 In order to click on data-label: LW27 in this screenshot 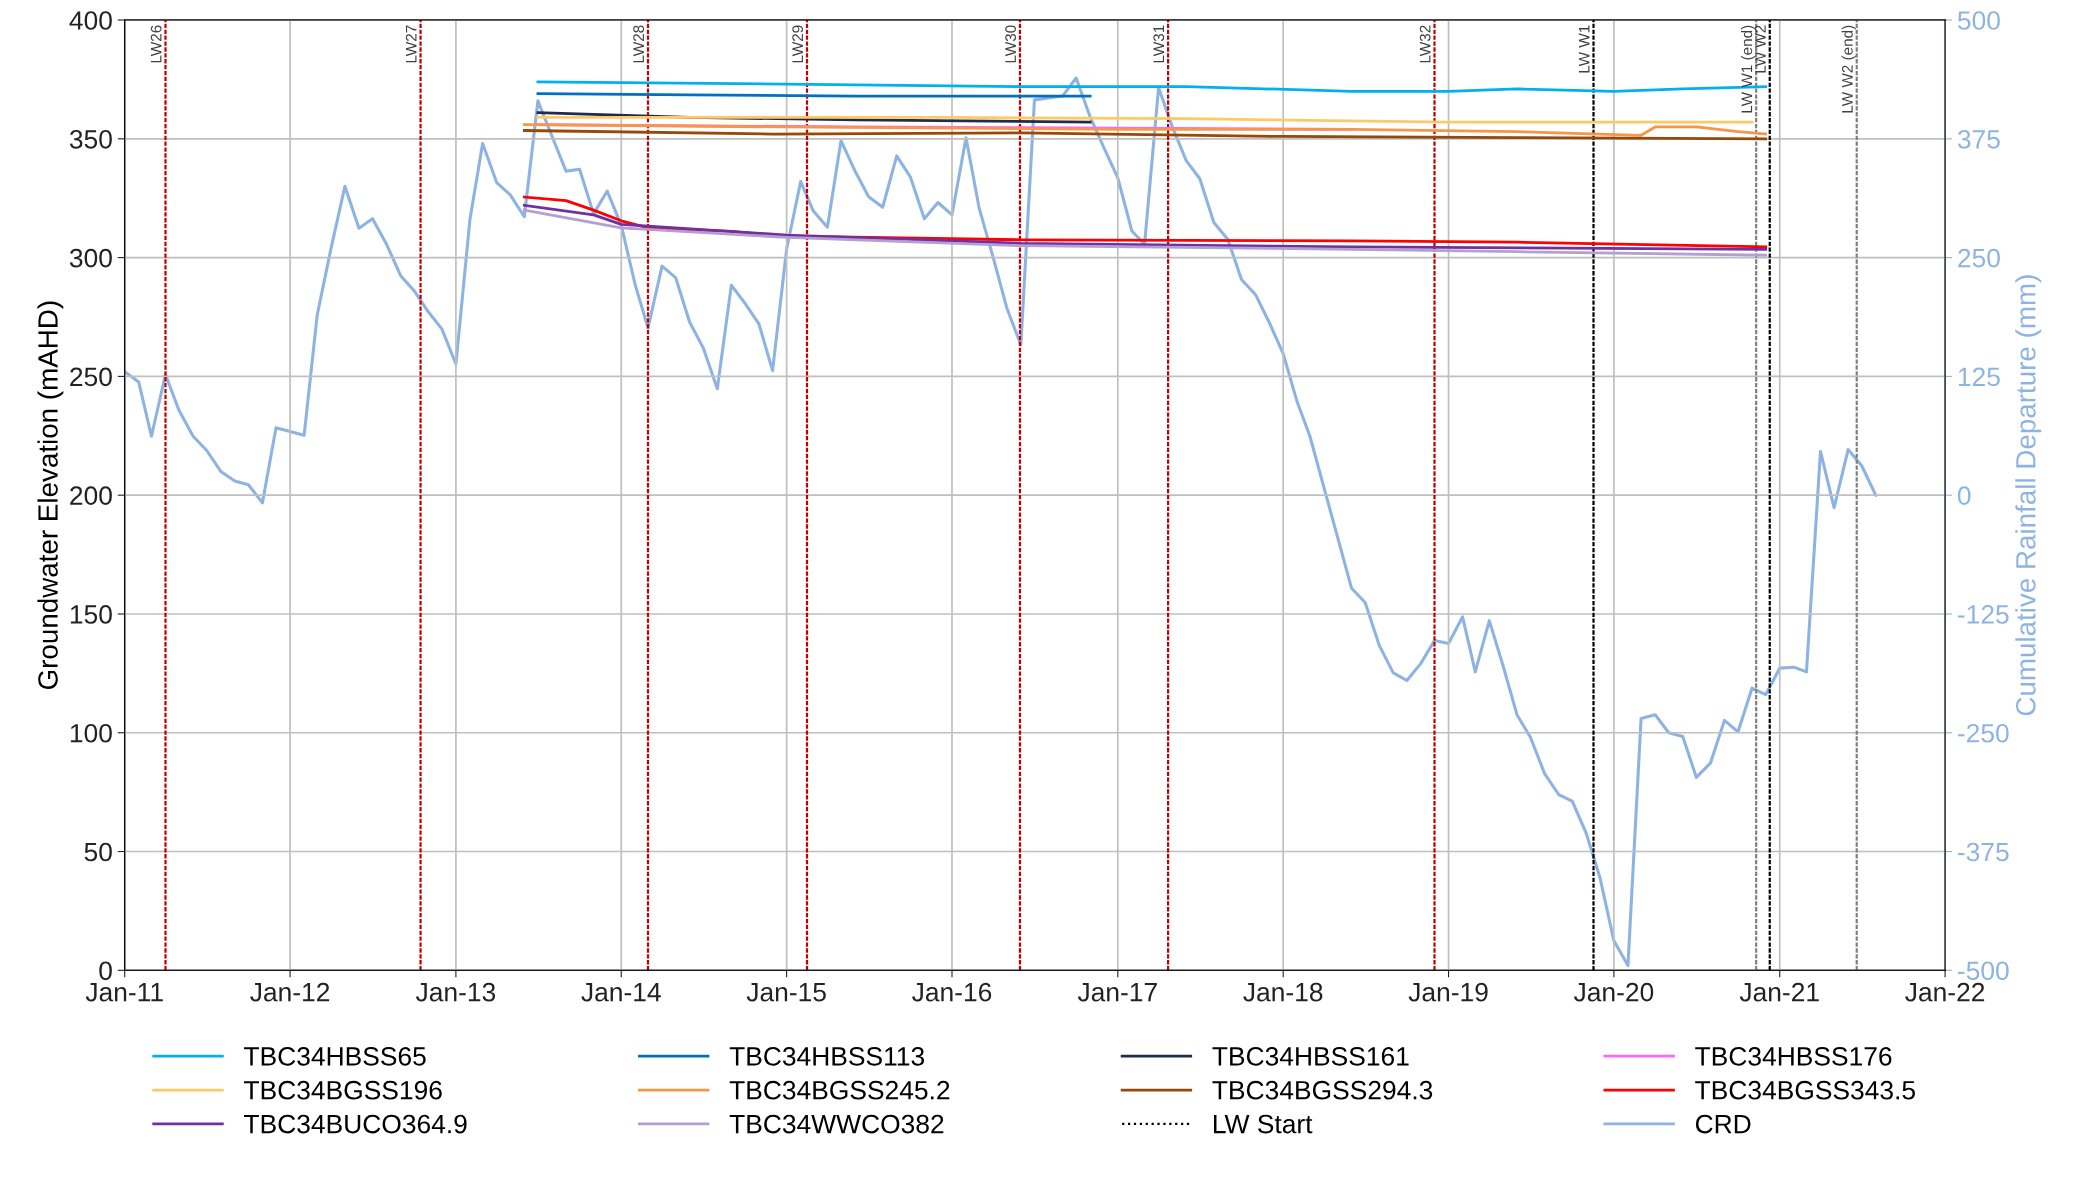, I will do `click(411, 44)`.